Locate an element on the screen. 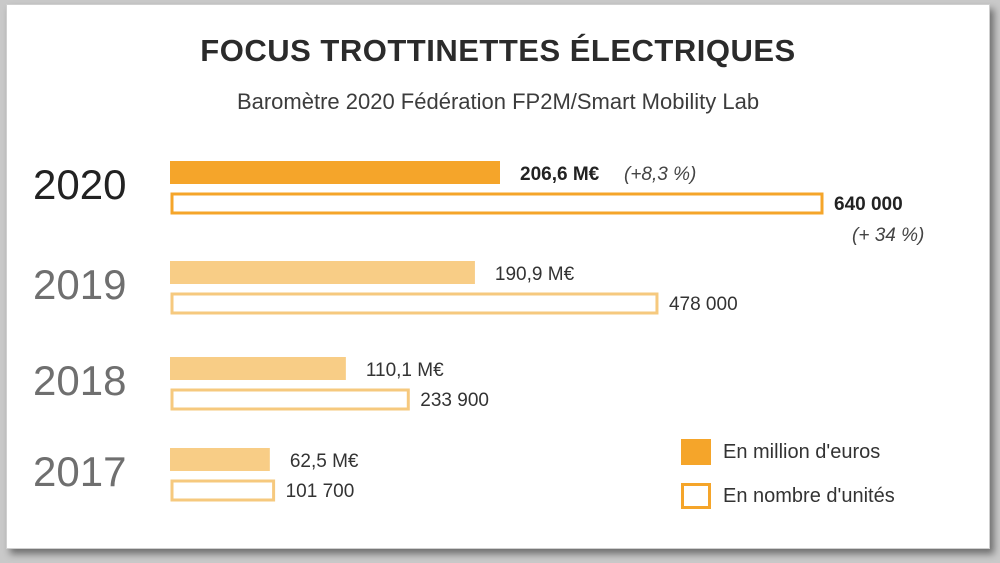  bar-million-2020 is located at coordinates (335, 172).